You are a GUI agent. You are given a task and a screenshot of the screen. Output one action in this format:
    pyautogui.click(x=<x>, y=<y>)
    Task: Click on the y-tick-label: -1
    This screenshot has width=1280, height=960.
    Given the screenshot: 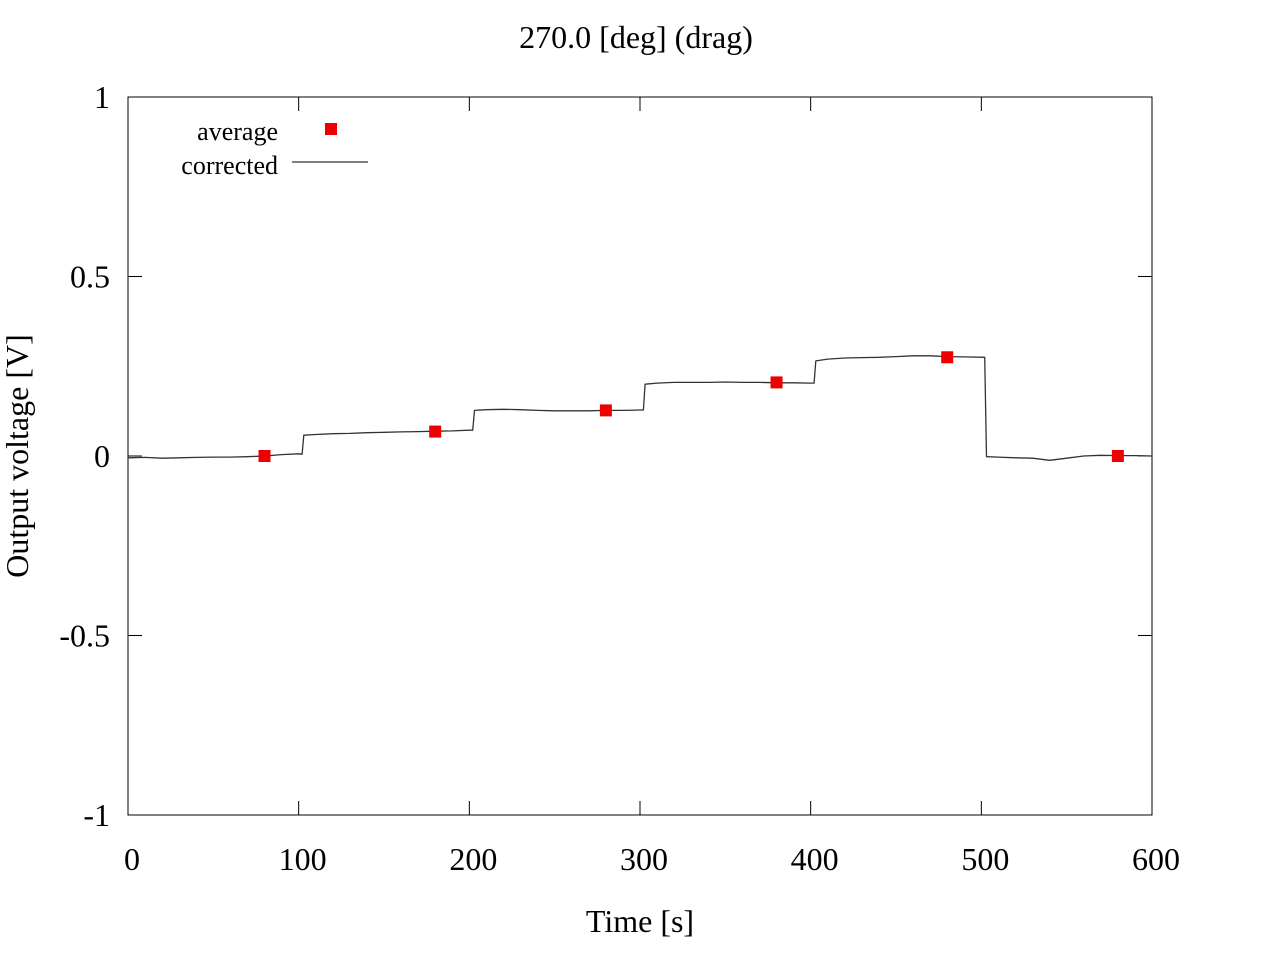 What is the action you would take?
    pyautogui.click(x=96, y=815)
    